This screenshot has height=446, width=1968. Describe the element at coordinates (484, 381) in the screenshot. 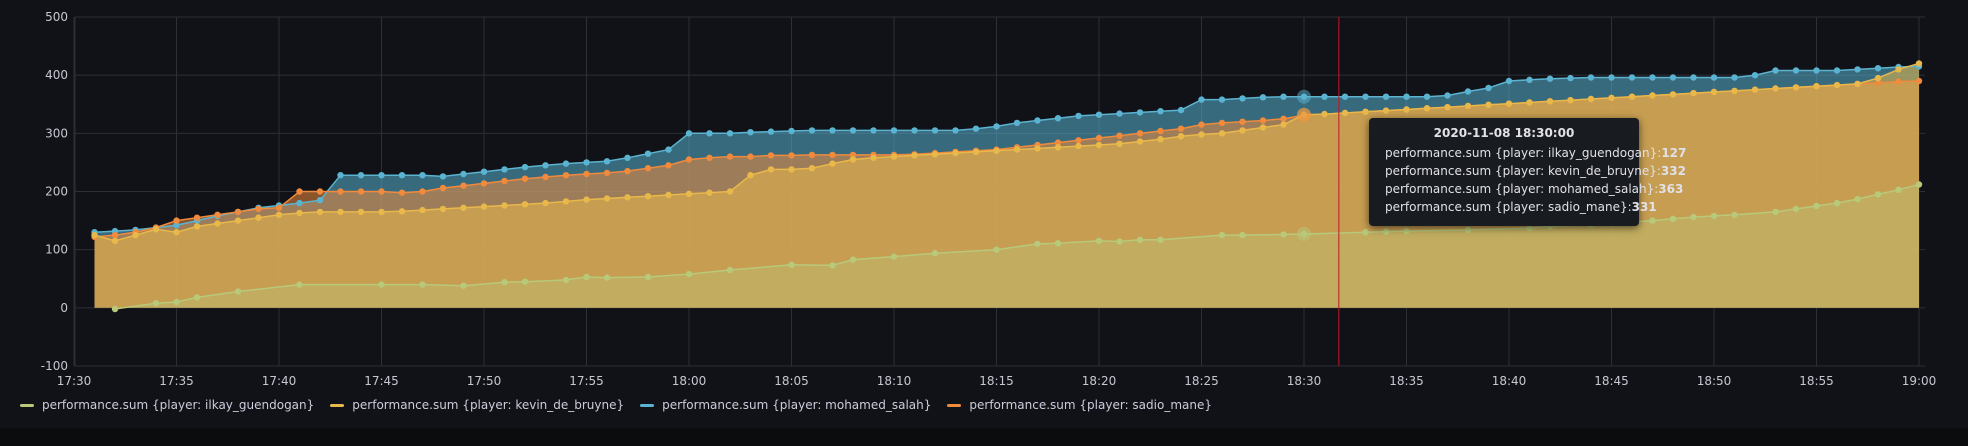

I see `x-tick-label: 17:50` at that location.